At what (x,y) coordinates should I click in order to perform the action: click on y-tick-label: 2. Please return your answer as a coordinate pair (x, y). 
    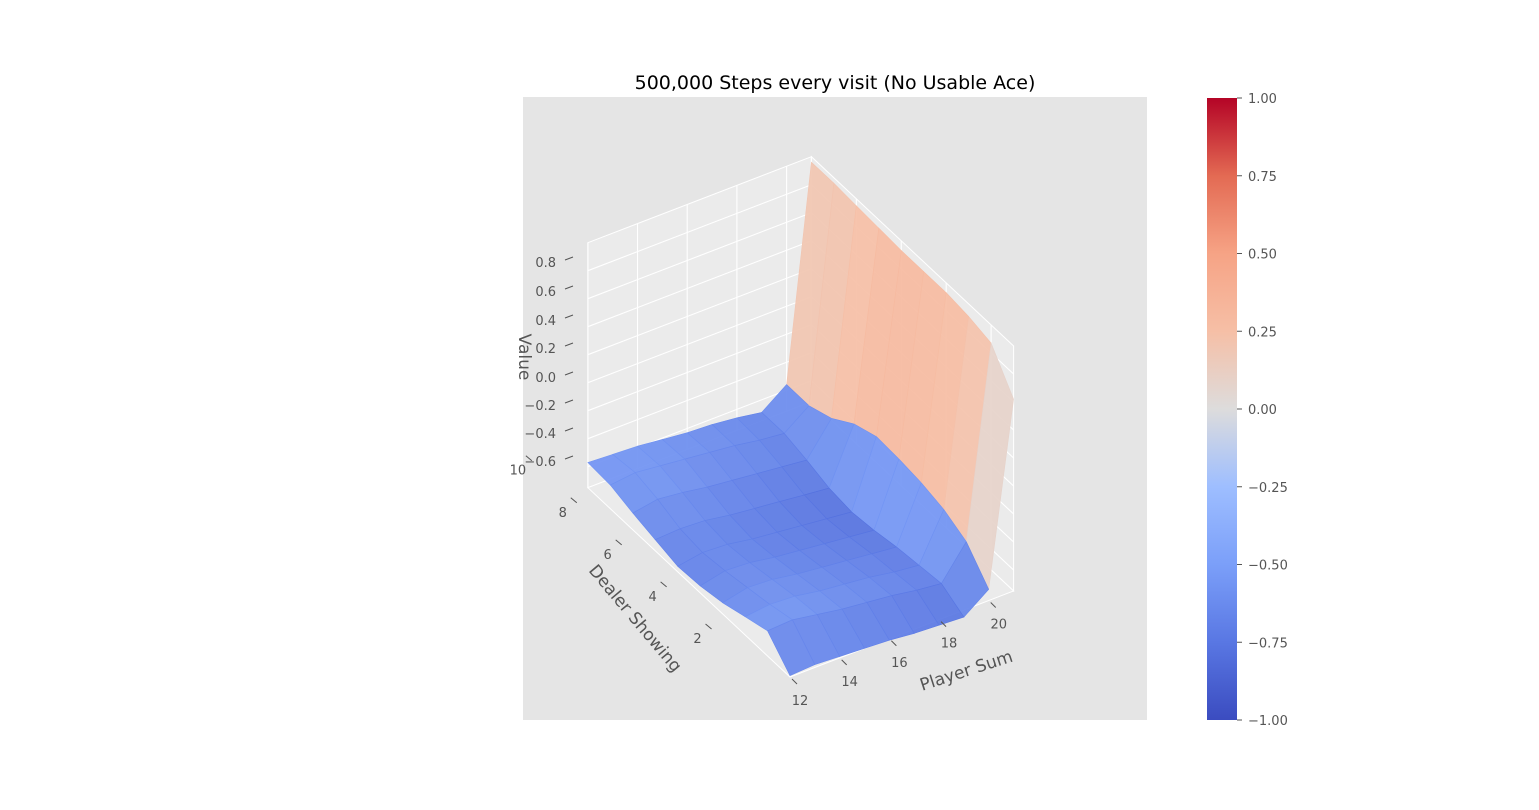
    Looking at the image, I should click on (697, 639).